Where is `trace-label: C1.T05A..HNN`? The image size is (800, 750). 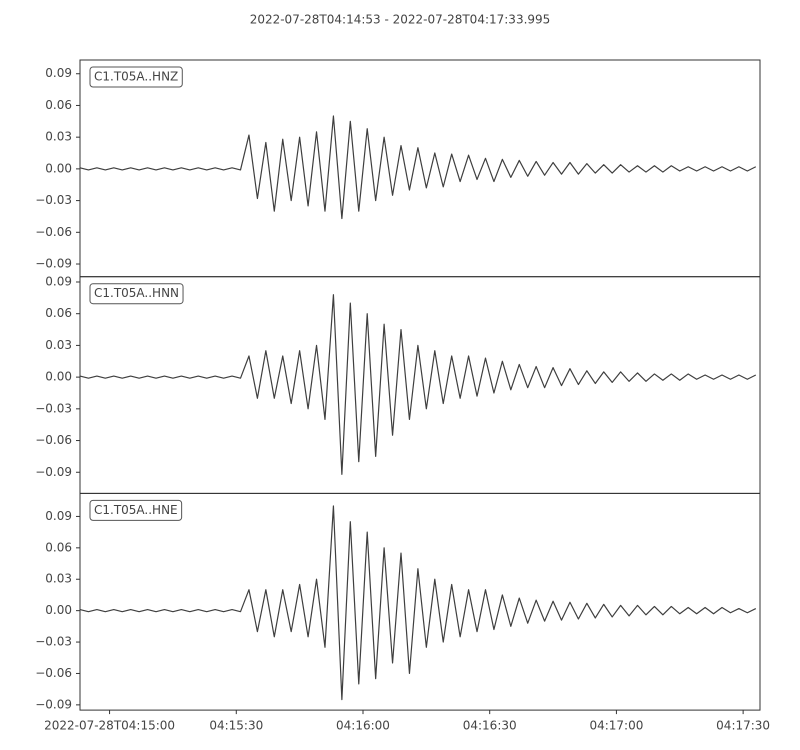
trace-label: C1.T05A..HNN is located at coordinates (136, 293).